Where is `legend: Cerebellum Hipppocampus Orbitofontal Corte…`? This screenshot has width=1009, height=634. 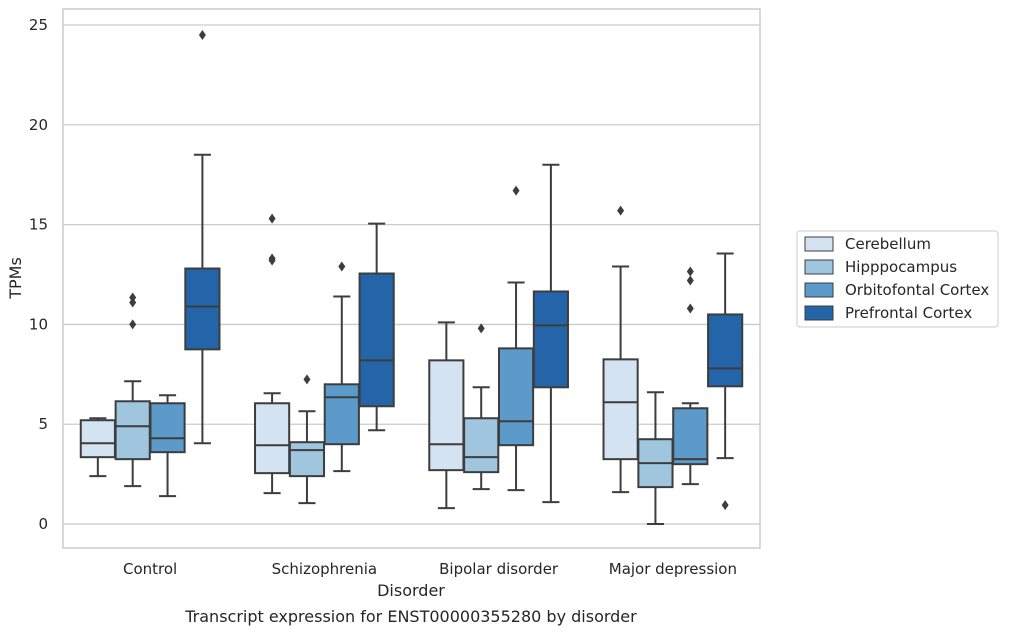 legend: Cerebellum Hipppocampus Orbitofontal Corte… is located at coordinates (897, 279).